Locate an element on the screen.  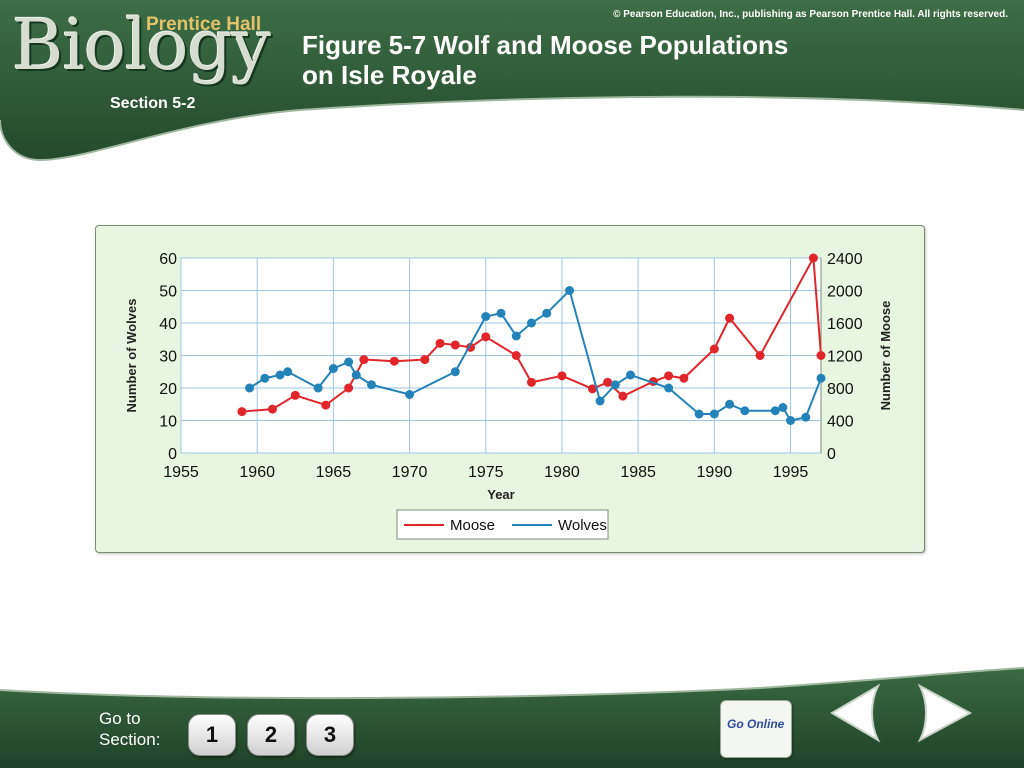
y-left-tick-label: 0 is located at coordinates (172, 454).